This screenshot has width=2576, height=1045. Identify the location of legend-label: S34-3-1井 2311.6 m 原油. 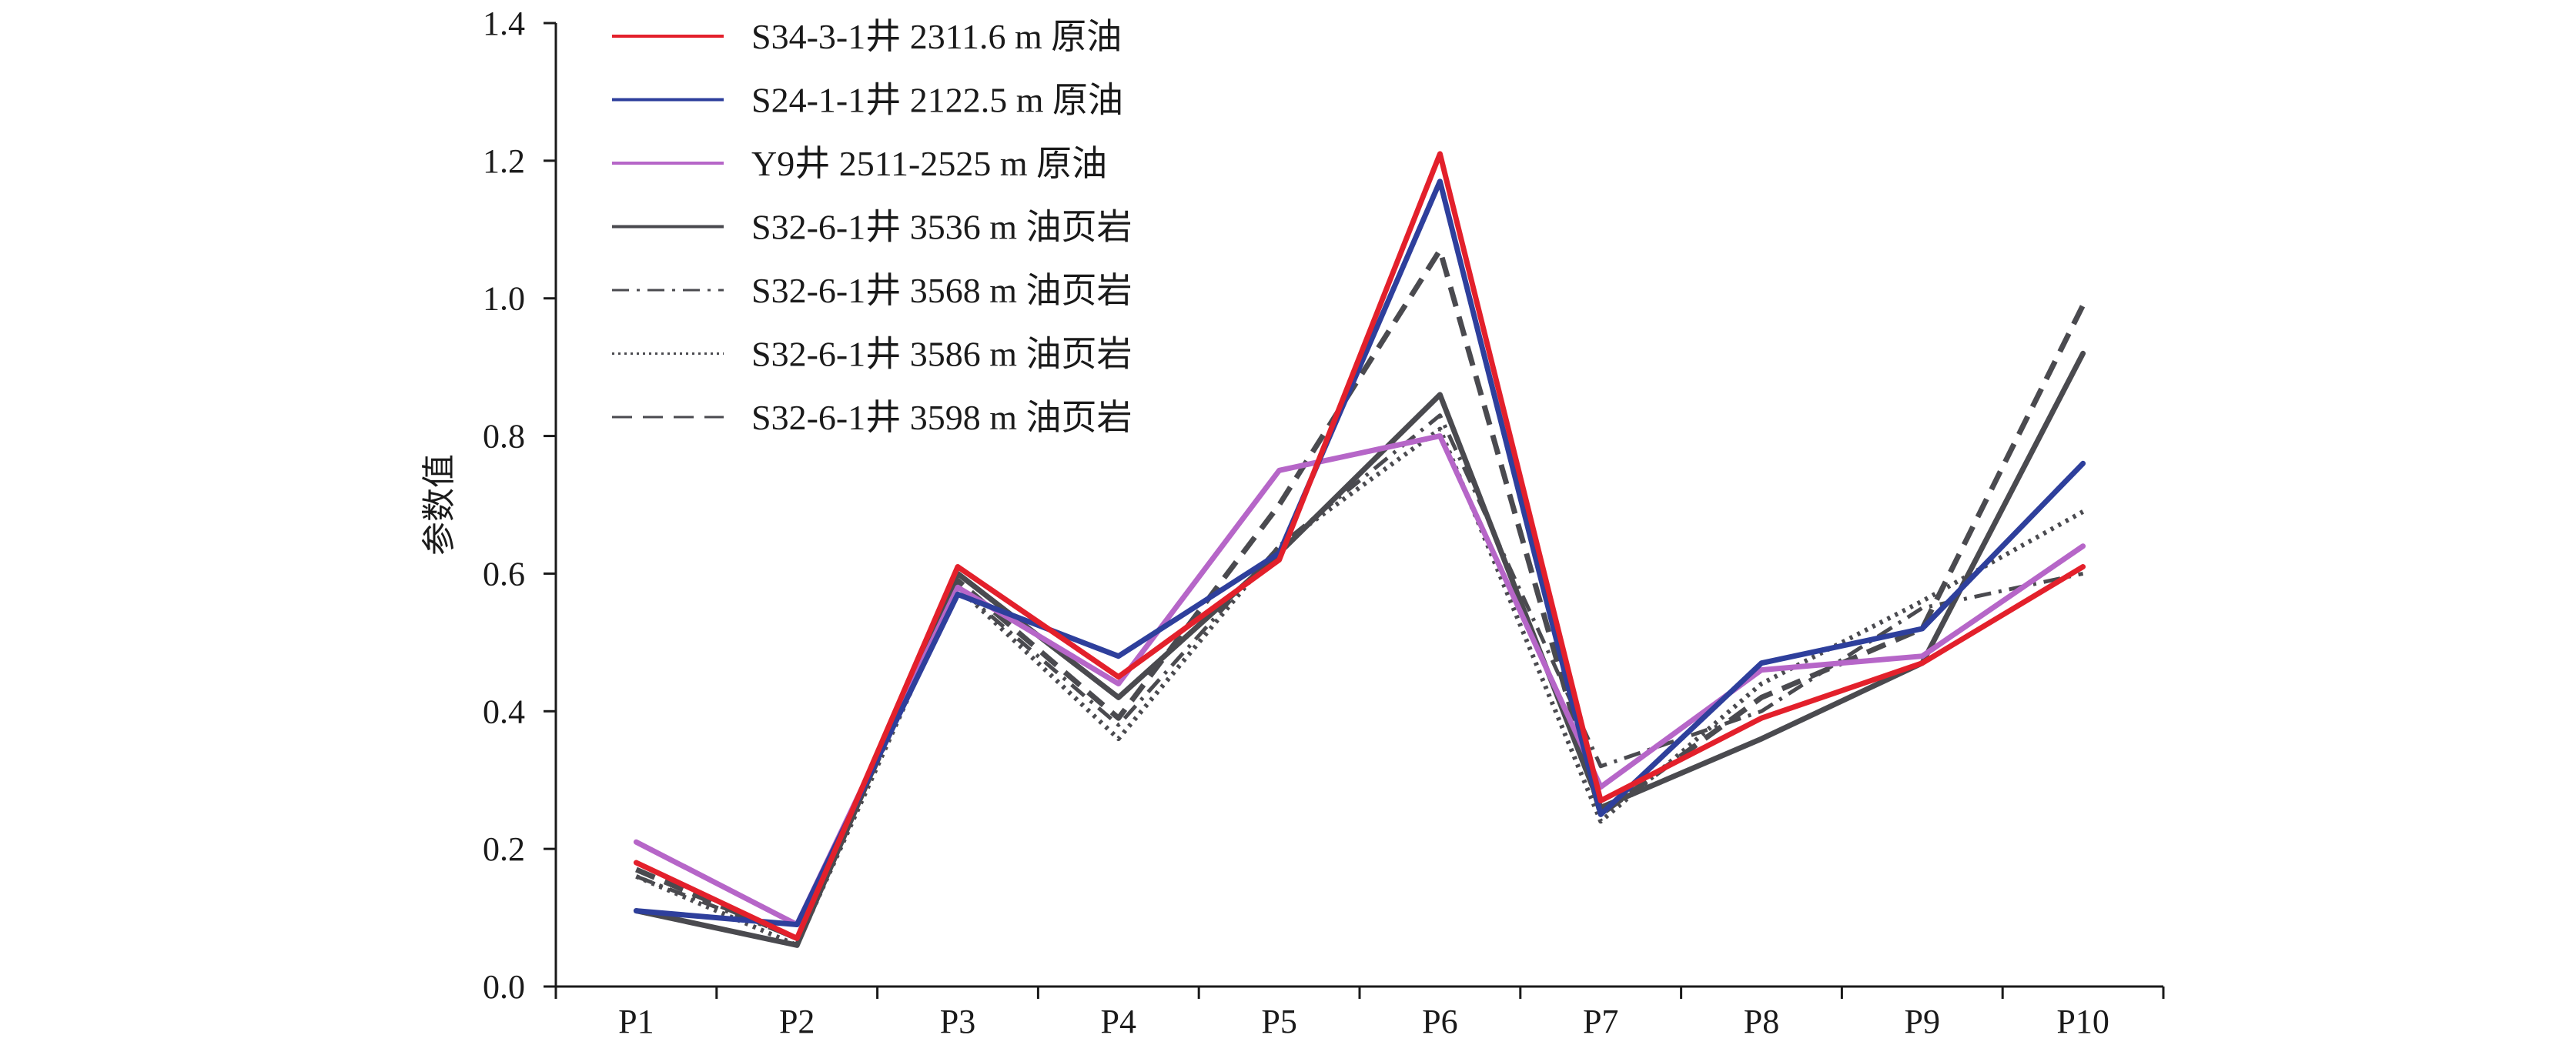
(937, 36).